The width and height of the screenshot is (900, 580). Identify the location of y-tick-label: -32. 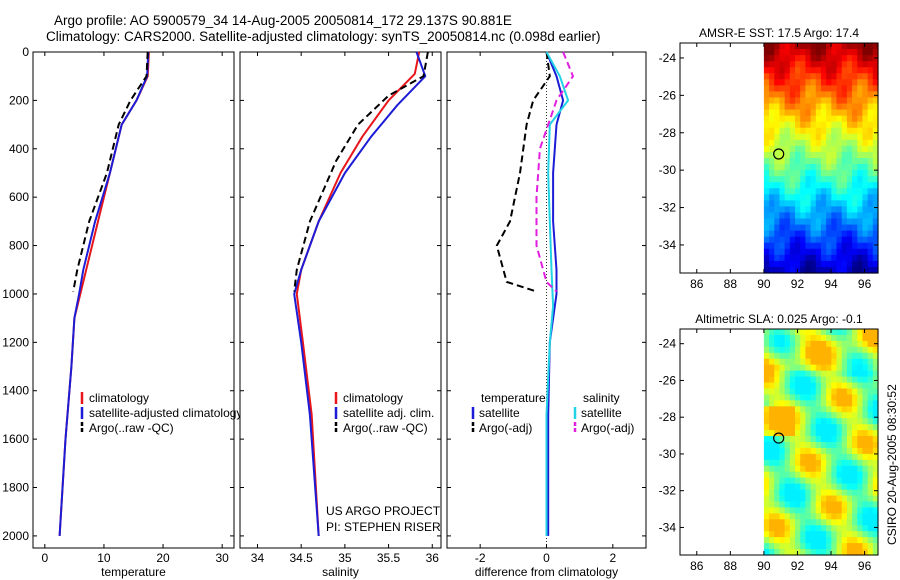
(668, 491).